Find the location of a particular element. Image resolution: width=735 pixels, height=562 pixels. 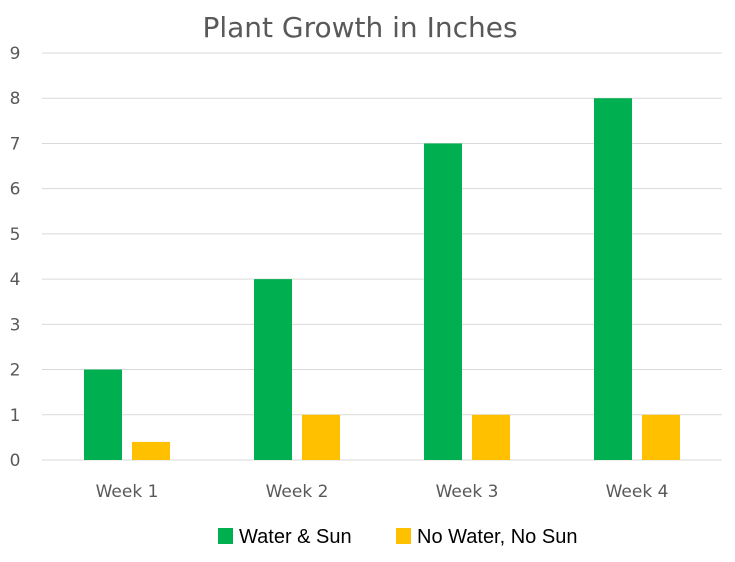

legend-label: No Water, No Sun is located at coordinates (497, 537).